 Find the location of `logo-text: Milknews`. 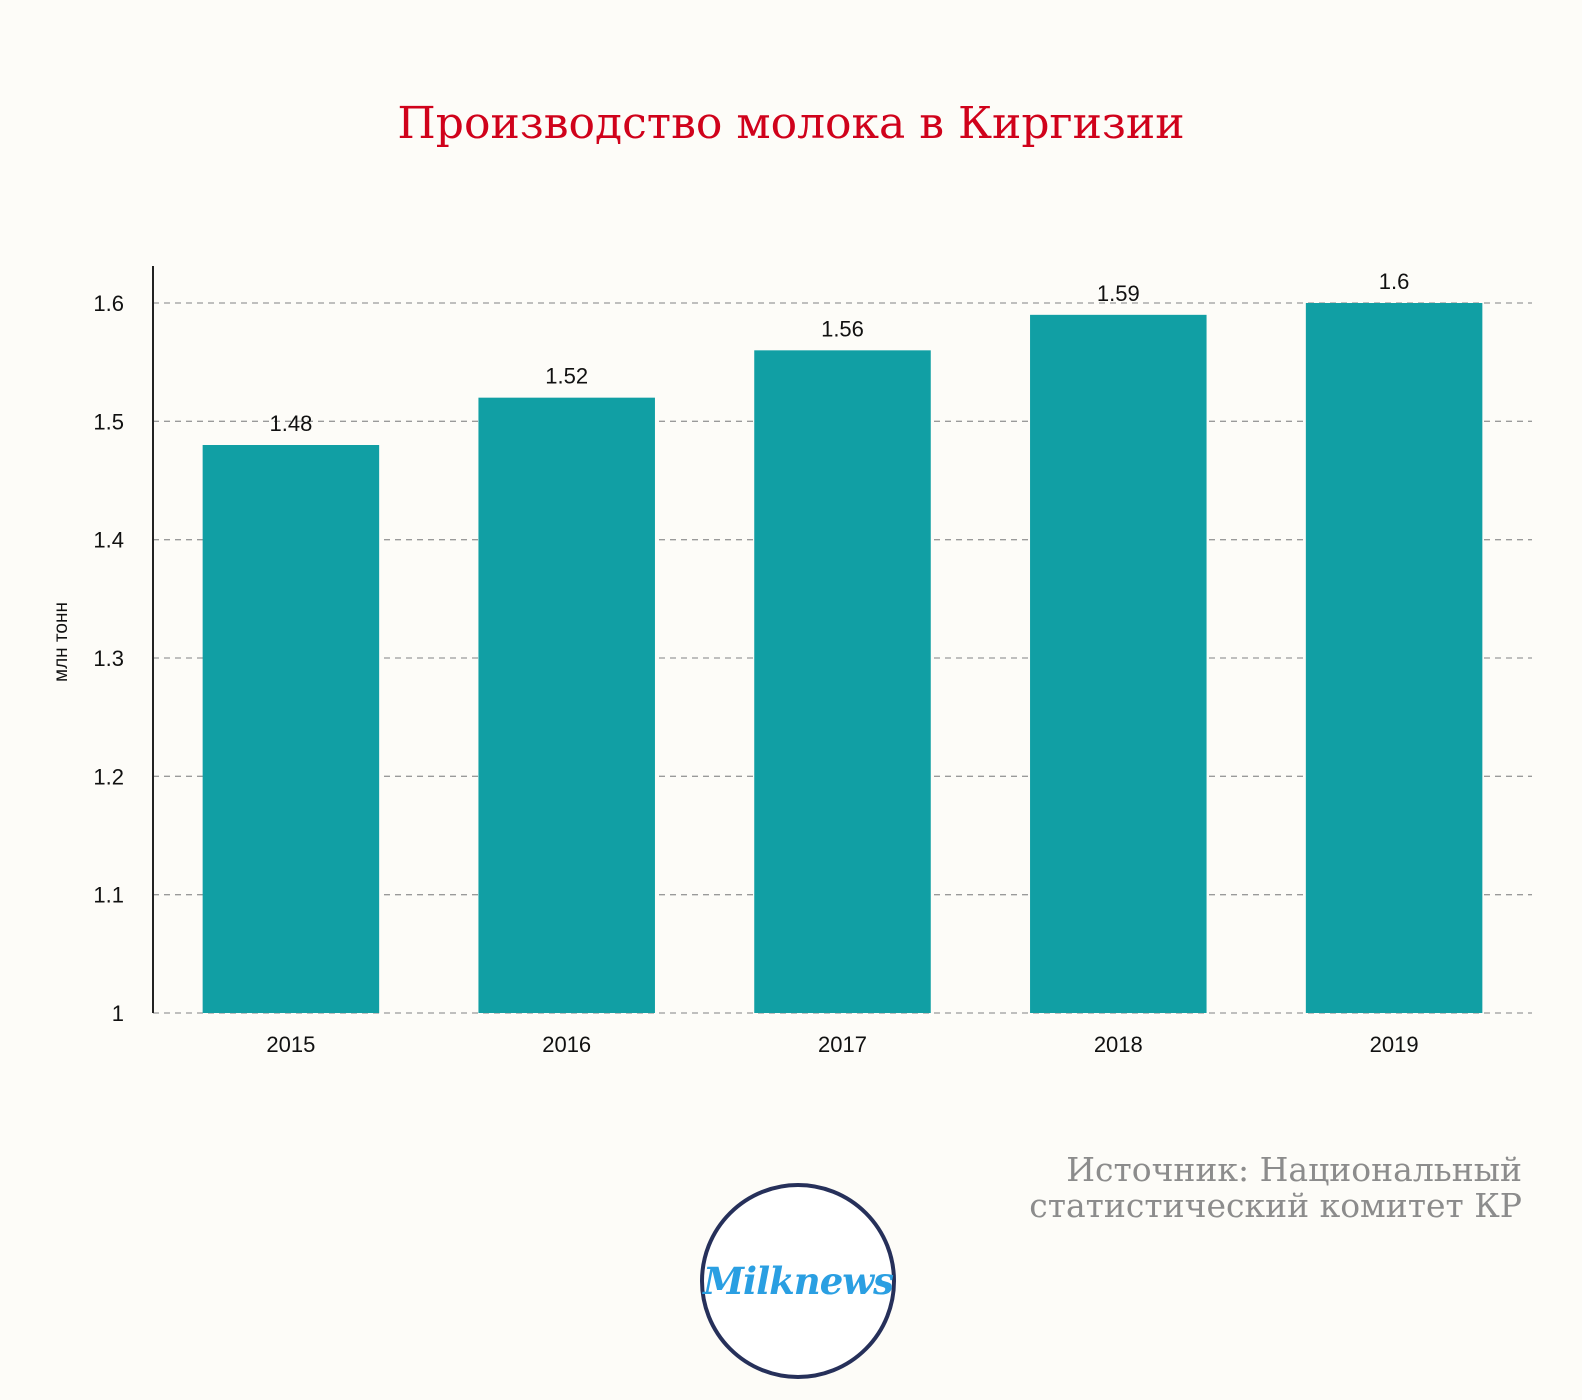

logo-text: Milknews is located at coordinates (798, 1281).